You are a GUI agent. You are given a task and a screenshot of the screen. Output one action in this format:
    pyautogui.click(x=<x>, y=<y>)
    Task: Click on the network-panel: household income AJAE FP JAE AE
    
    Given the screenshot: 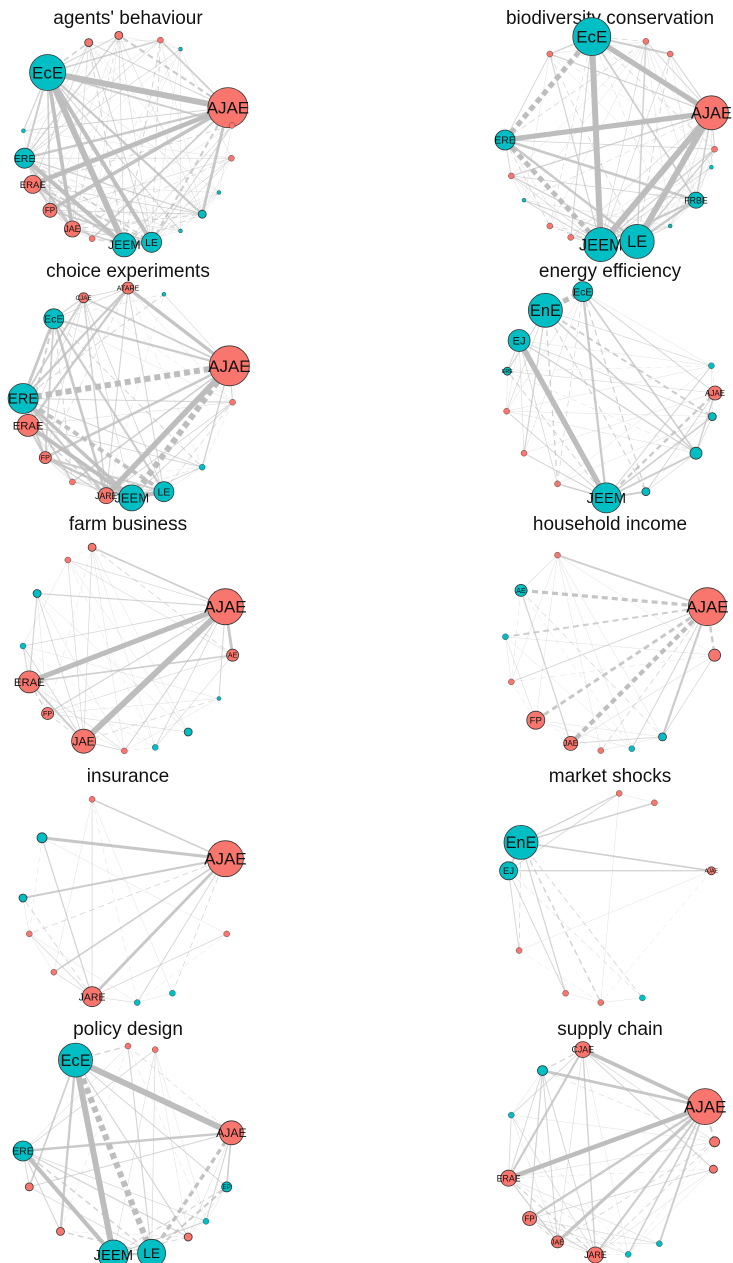 What is the action you would take?
    pyautogui.click(x=615, y=634)
    